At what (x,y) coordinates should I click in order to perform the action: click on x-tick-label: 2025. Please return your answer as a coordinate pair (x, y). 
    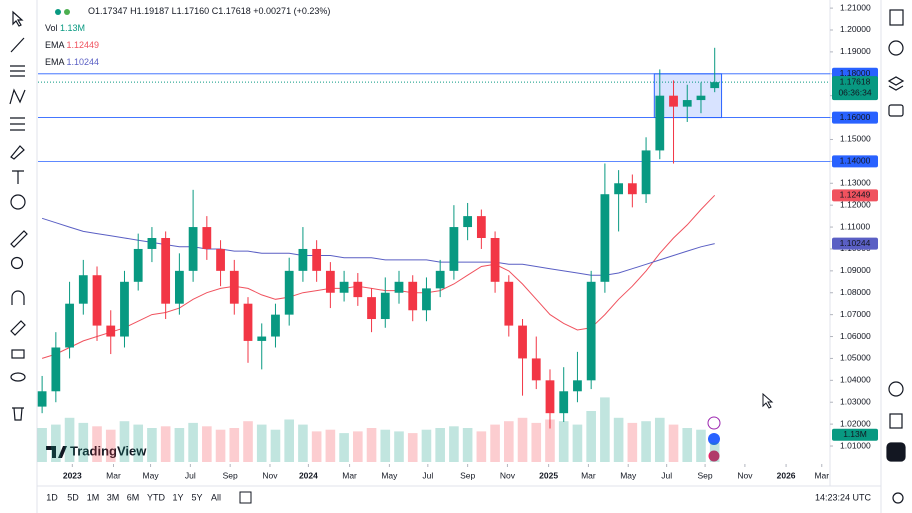
    Looking at the image, I should click on (548, 475).